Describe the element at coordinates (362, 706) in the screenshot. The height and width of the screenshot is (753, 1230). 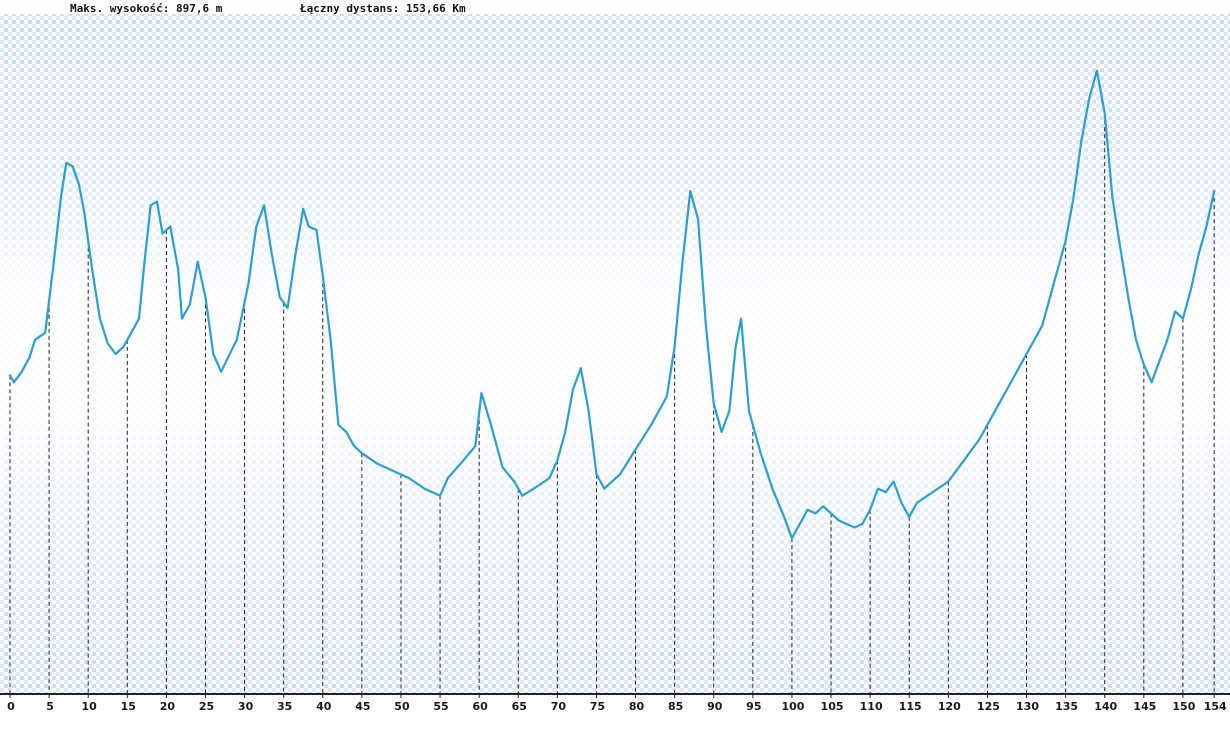
I see `x-tick-label-45: 45` at that location.